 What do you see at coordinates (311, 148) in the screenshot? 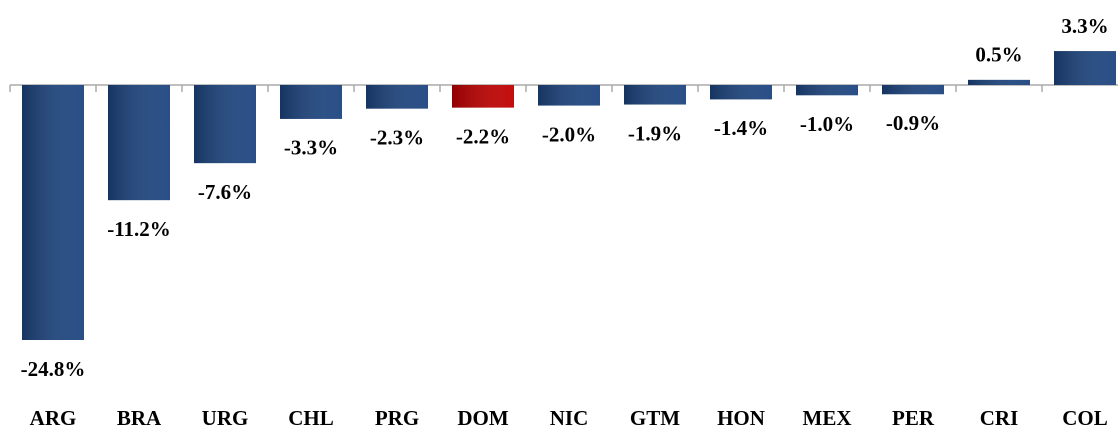
I see `value-label: -3.3%` at bounding box center [311, 148].